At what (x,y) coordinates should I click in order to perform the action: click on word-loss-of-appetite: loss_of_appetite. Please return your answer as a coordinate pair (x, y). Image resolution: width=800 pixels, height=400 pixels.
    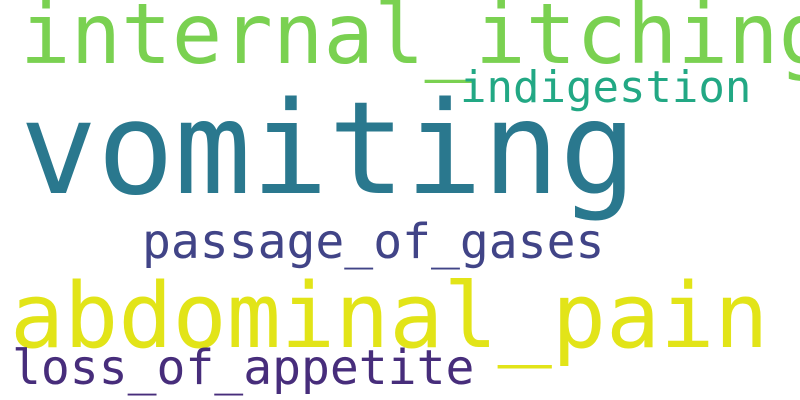
    Looking at the image, I should click on (243, 368).